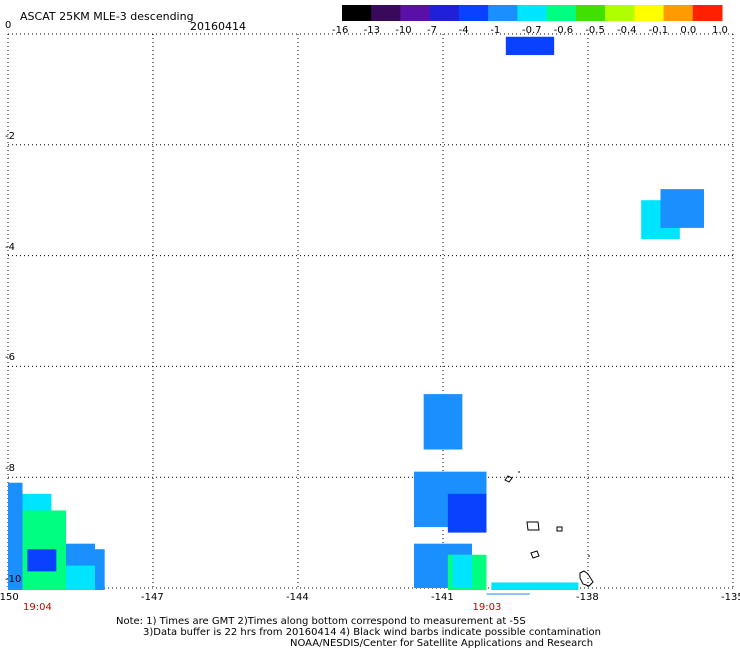  Describe the element at coordinates (13, 579) in the screenshot. I see `y-tick-label: -10` at that location.